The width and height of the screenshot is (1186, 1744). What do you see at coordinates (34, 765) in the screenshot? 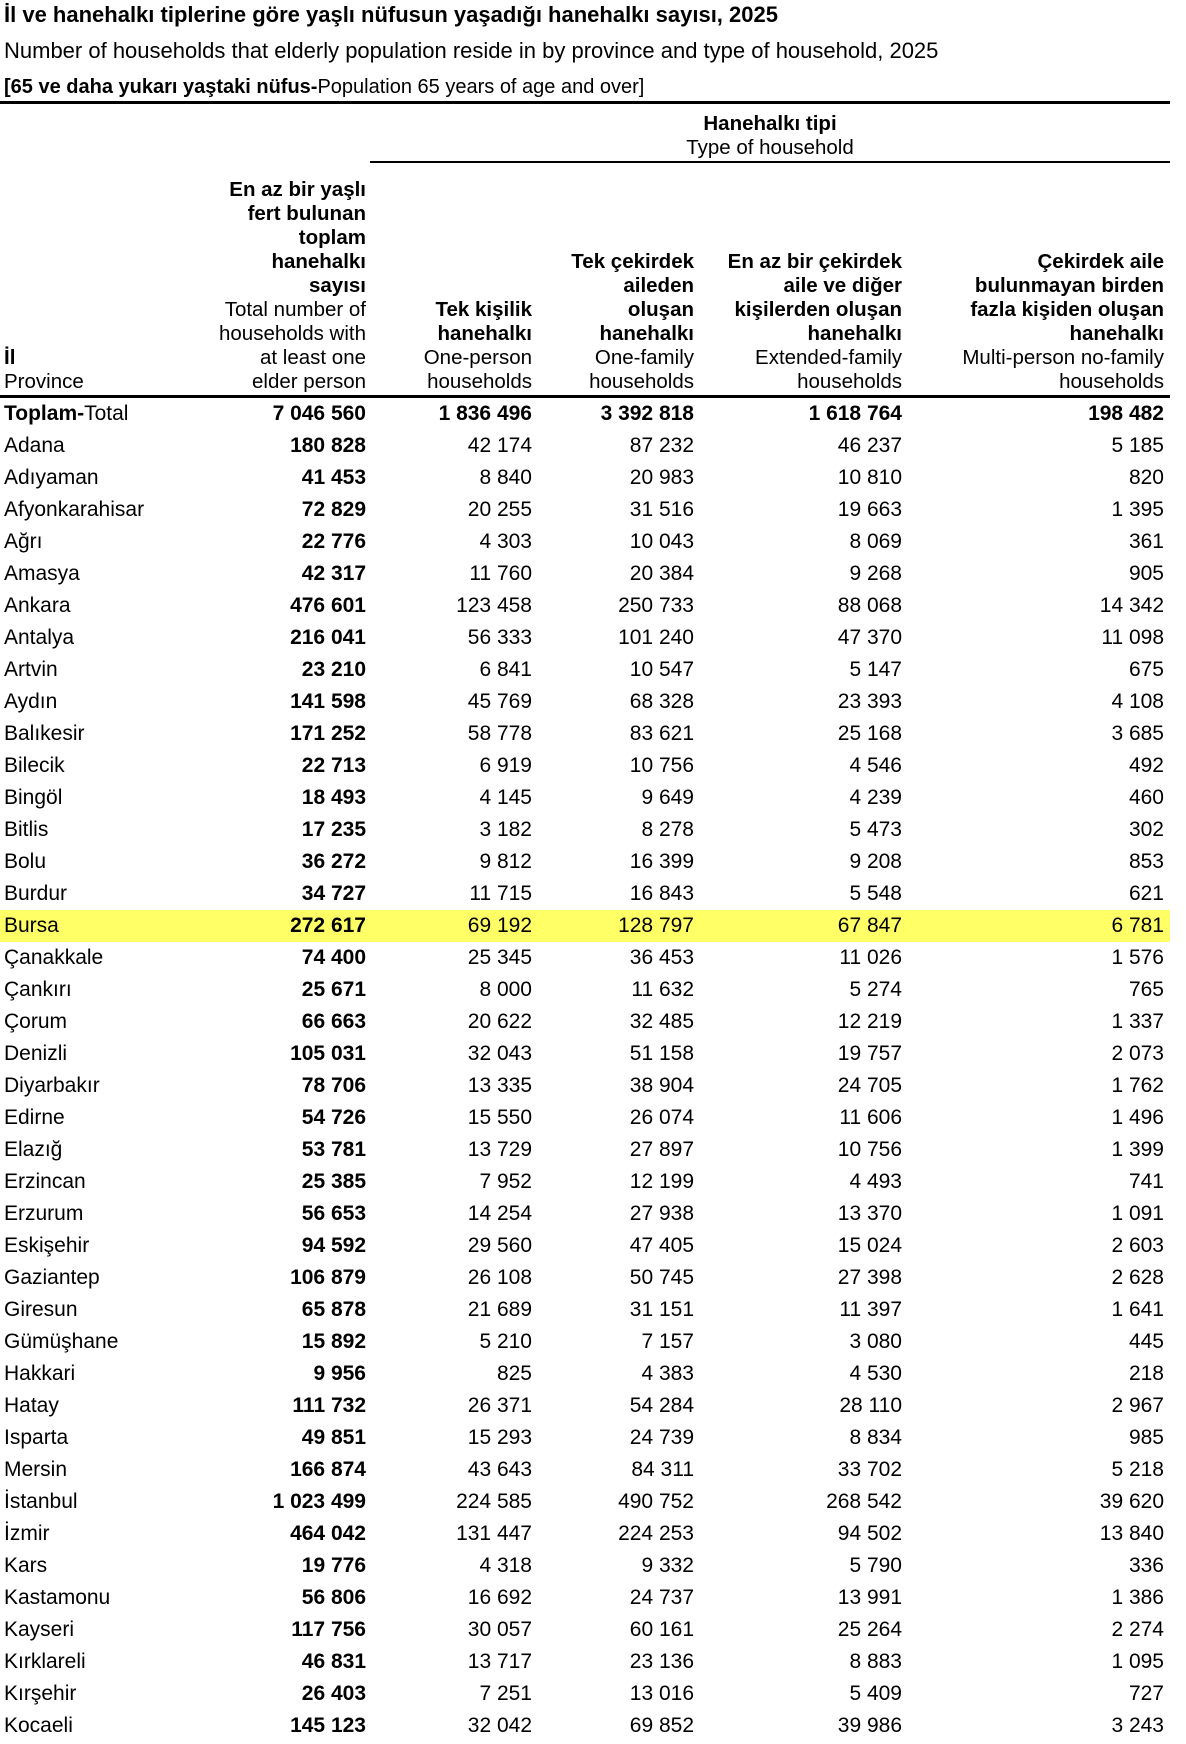
I see `province-name: Bilecik` at bounding box center [34, 765].